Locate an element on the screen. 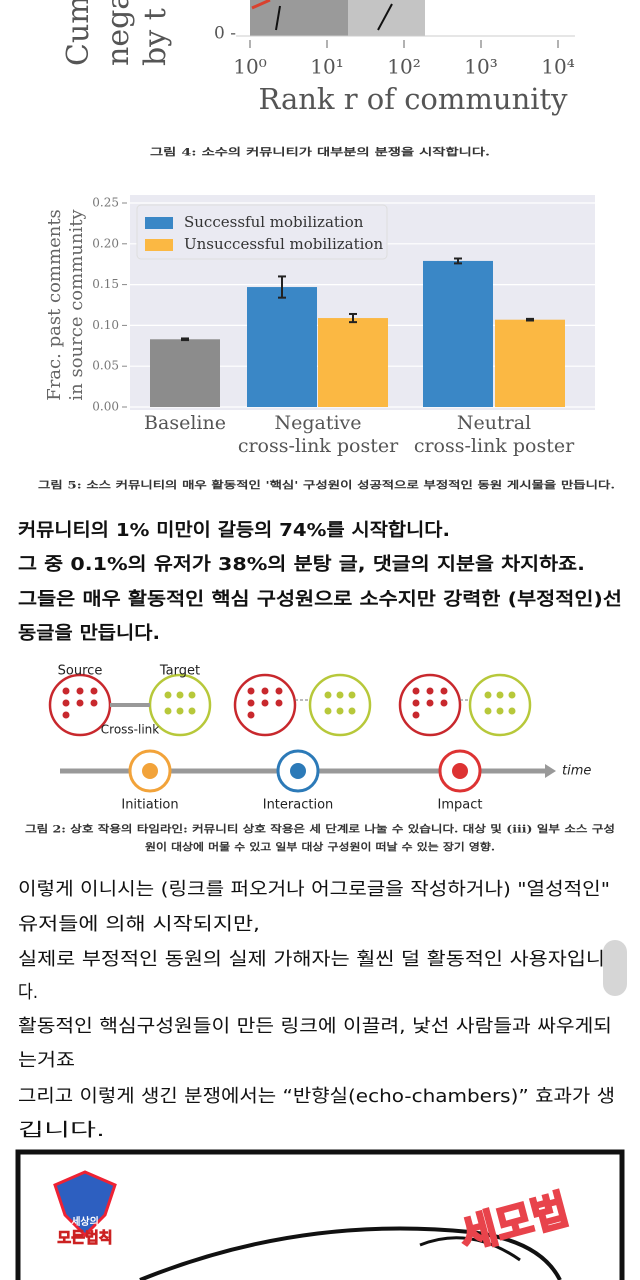 This screenshot has width=640, height=1280. y-tick-label: 0.15 is located at coordinates (105, 284).